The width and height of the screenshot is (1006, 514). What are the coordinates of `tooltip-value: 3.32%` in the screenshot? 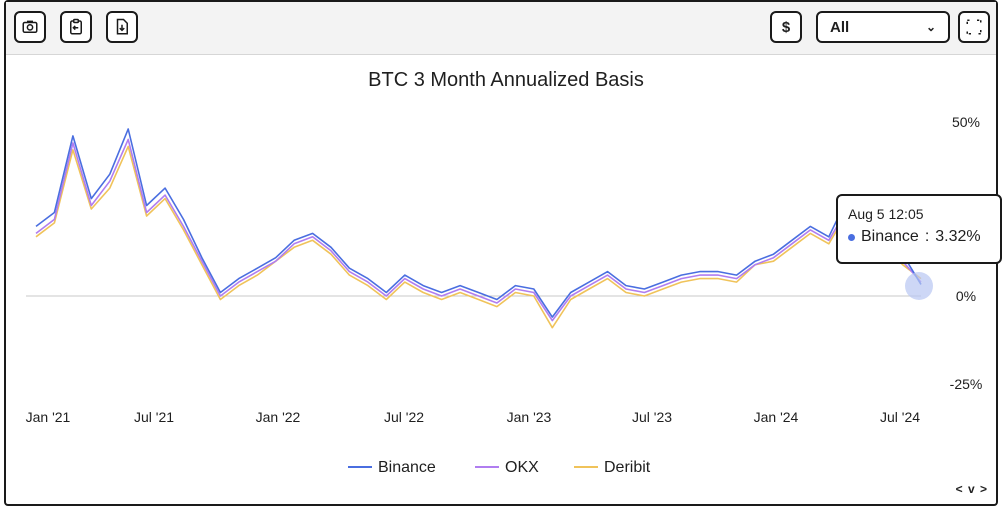 It's located at (958, 236).